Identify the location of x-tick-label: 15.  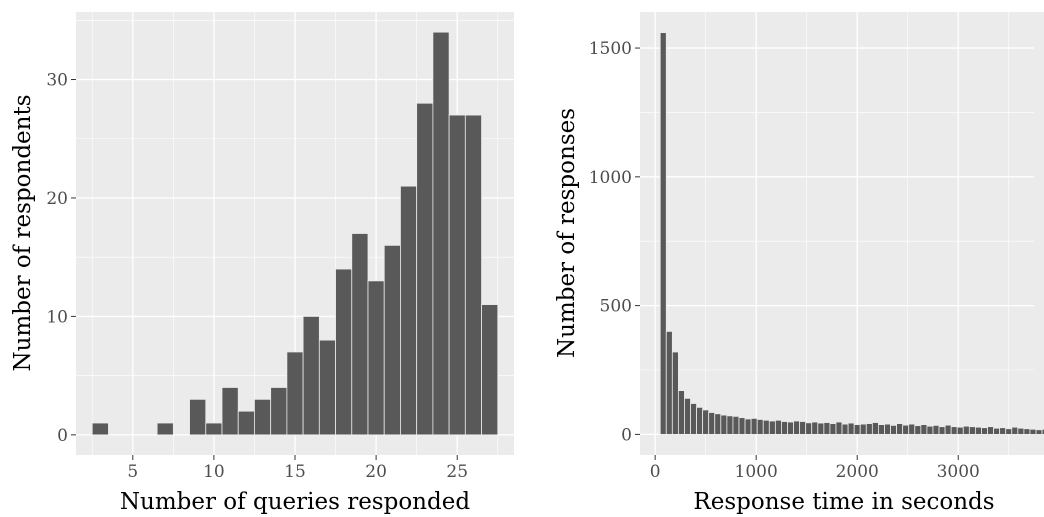
(295, 472).